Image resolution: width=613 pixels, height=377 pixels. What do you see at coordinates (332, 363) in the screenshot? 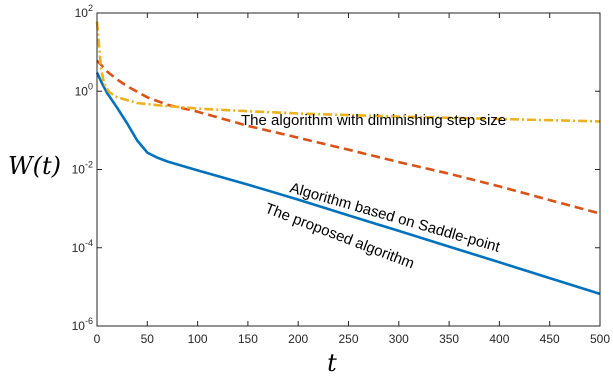
I see `x-axis-label: t` at bounding box center [332, 363].